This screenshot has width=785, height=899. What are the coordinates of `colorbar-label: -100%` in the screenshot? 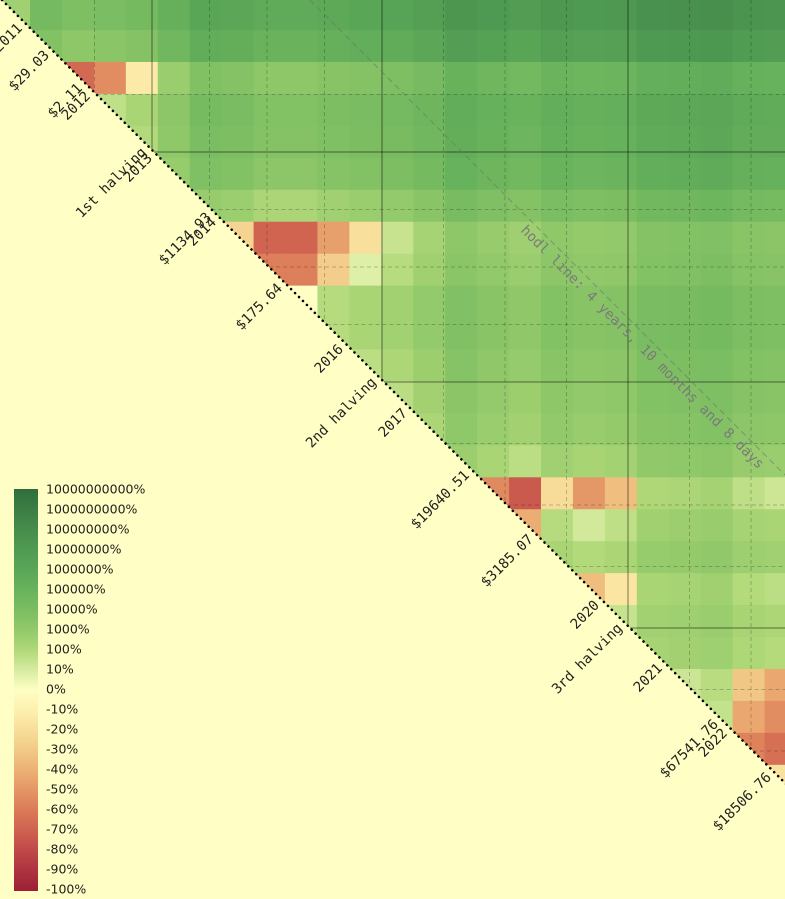 It's located at (66, 889).